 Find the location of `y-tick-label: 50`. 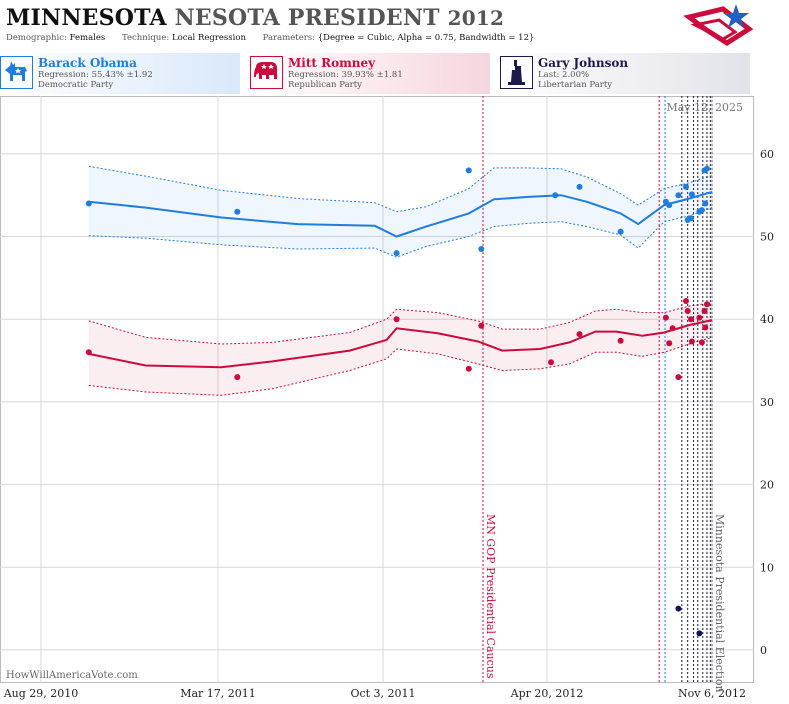

y-tick-label: 50 is located at coordinates (767, 237).